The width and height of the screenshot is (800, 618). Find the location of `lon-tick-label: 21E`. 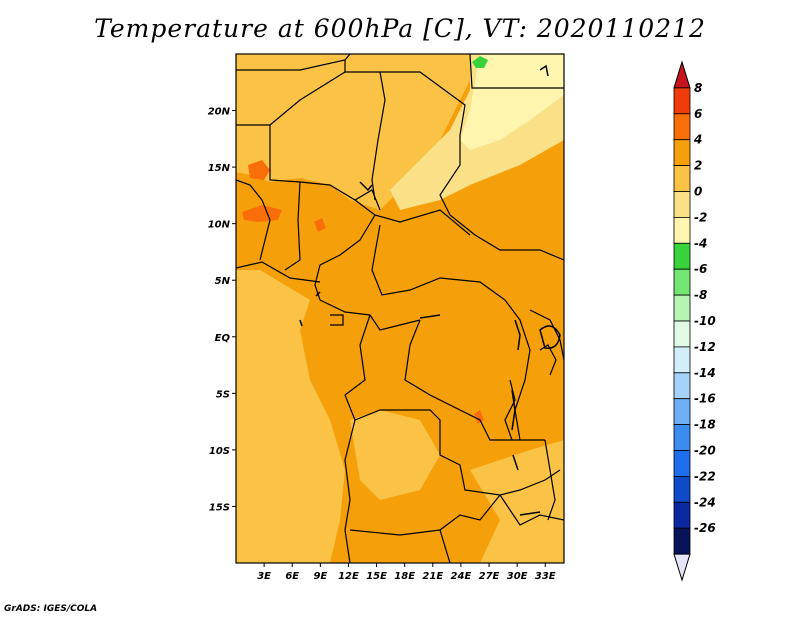

lon-tick-label: 21E is located at coordinates (432, 576).